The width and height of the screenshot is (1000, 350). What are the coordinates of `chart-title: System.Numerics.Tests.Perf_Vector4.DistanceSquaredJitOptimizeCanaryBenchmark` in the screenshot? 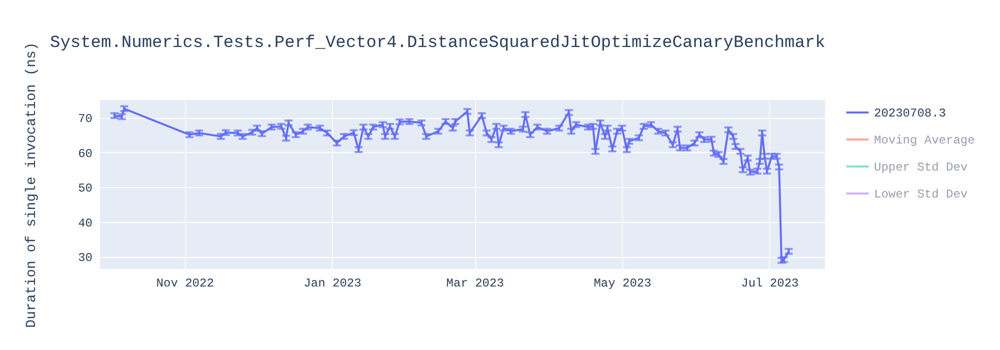 It's located at (438, 43).